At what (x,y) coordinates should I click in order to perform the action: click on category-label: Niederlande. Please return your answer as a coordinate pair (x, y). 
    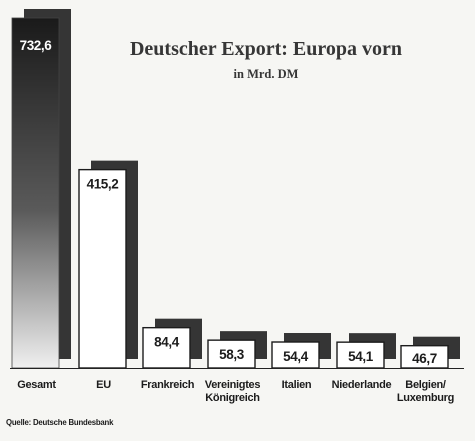
    Looking at the image, I should click on (362, 385).